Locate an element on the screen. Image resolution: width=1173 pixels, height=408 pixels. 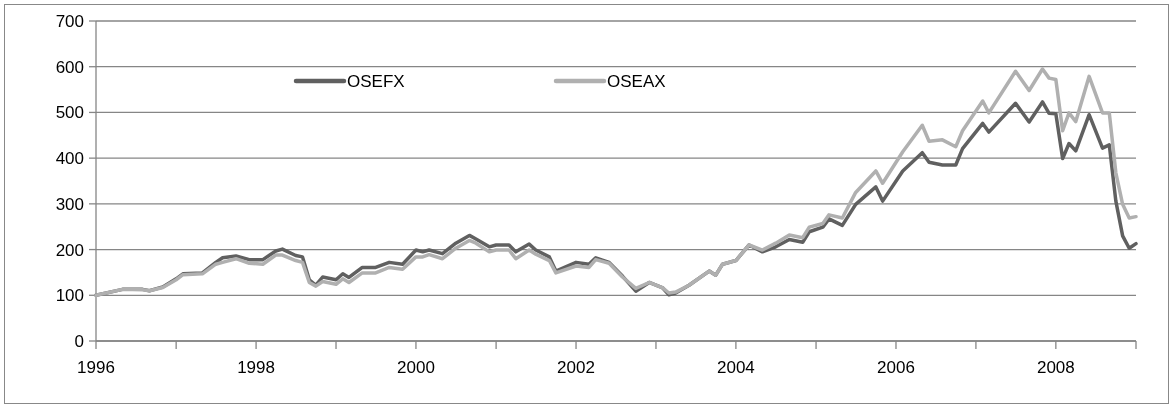
y-tick-label: 600 is located at coordinates (69, 67).